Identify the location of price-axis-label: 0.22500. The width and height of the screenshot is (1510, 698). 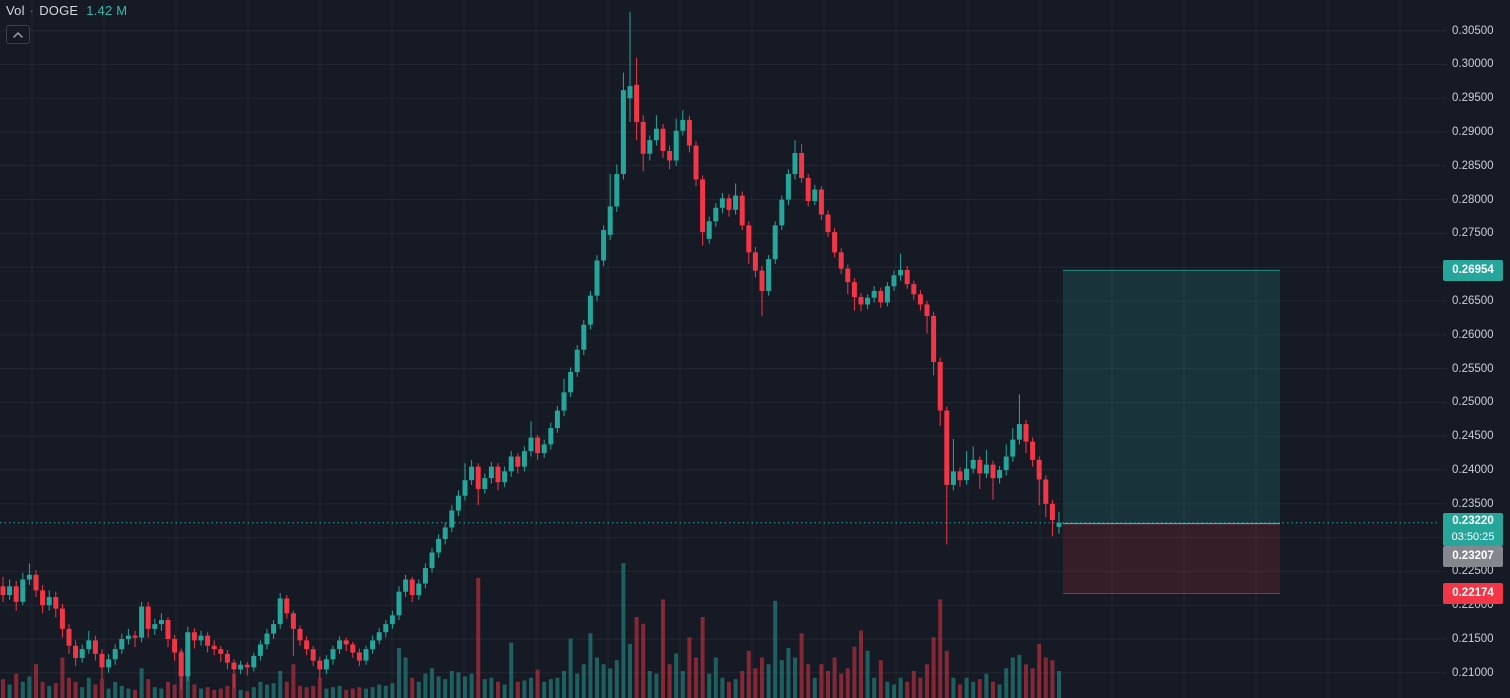
(1473, 571).